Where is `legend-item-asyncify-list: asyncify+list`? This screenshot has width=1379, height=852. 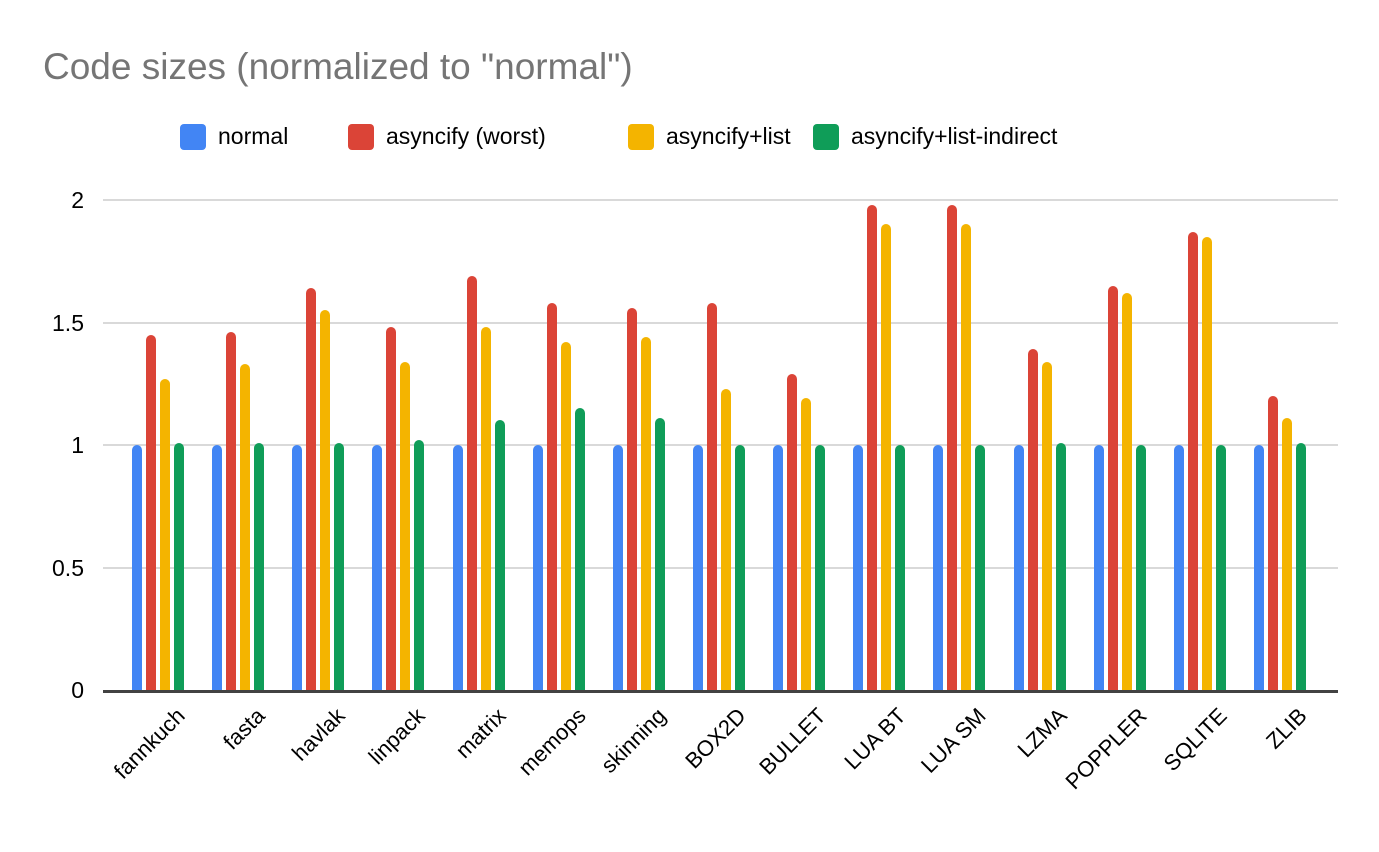 legend-item-asyncify-list: asyncify+list is located at coordinates (709, 136).